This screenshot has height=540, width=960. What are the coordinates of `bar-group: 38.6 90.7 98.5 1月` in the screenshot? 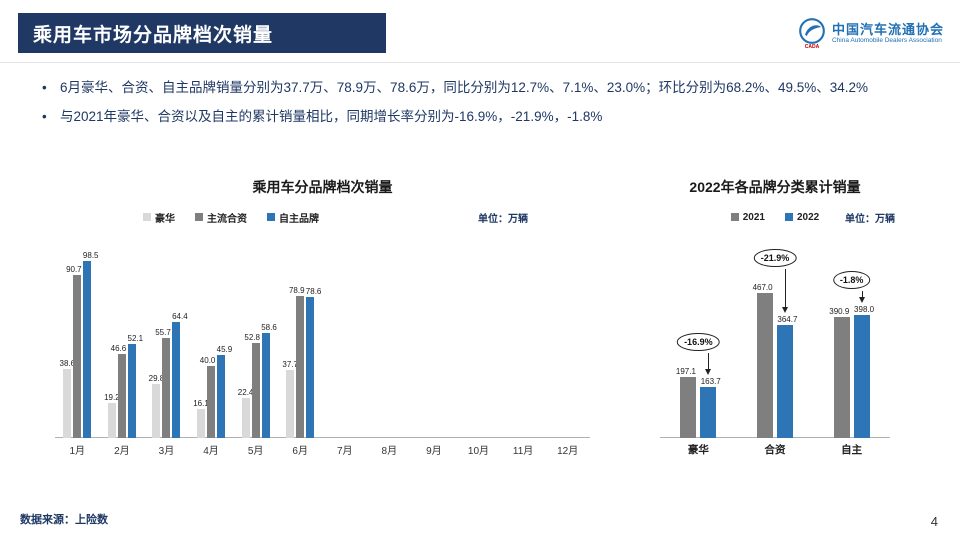 It's located at (77, 348).